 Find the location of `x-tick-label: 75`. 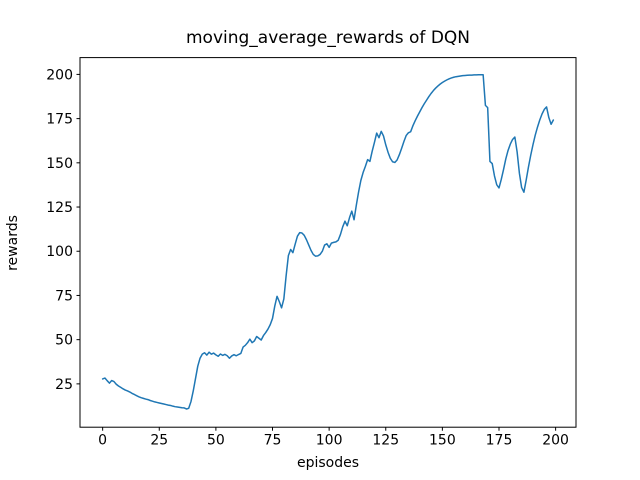

x-tick-label: 75 is located at coordinates (273, 441).